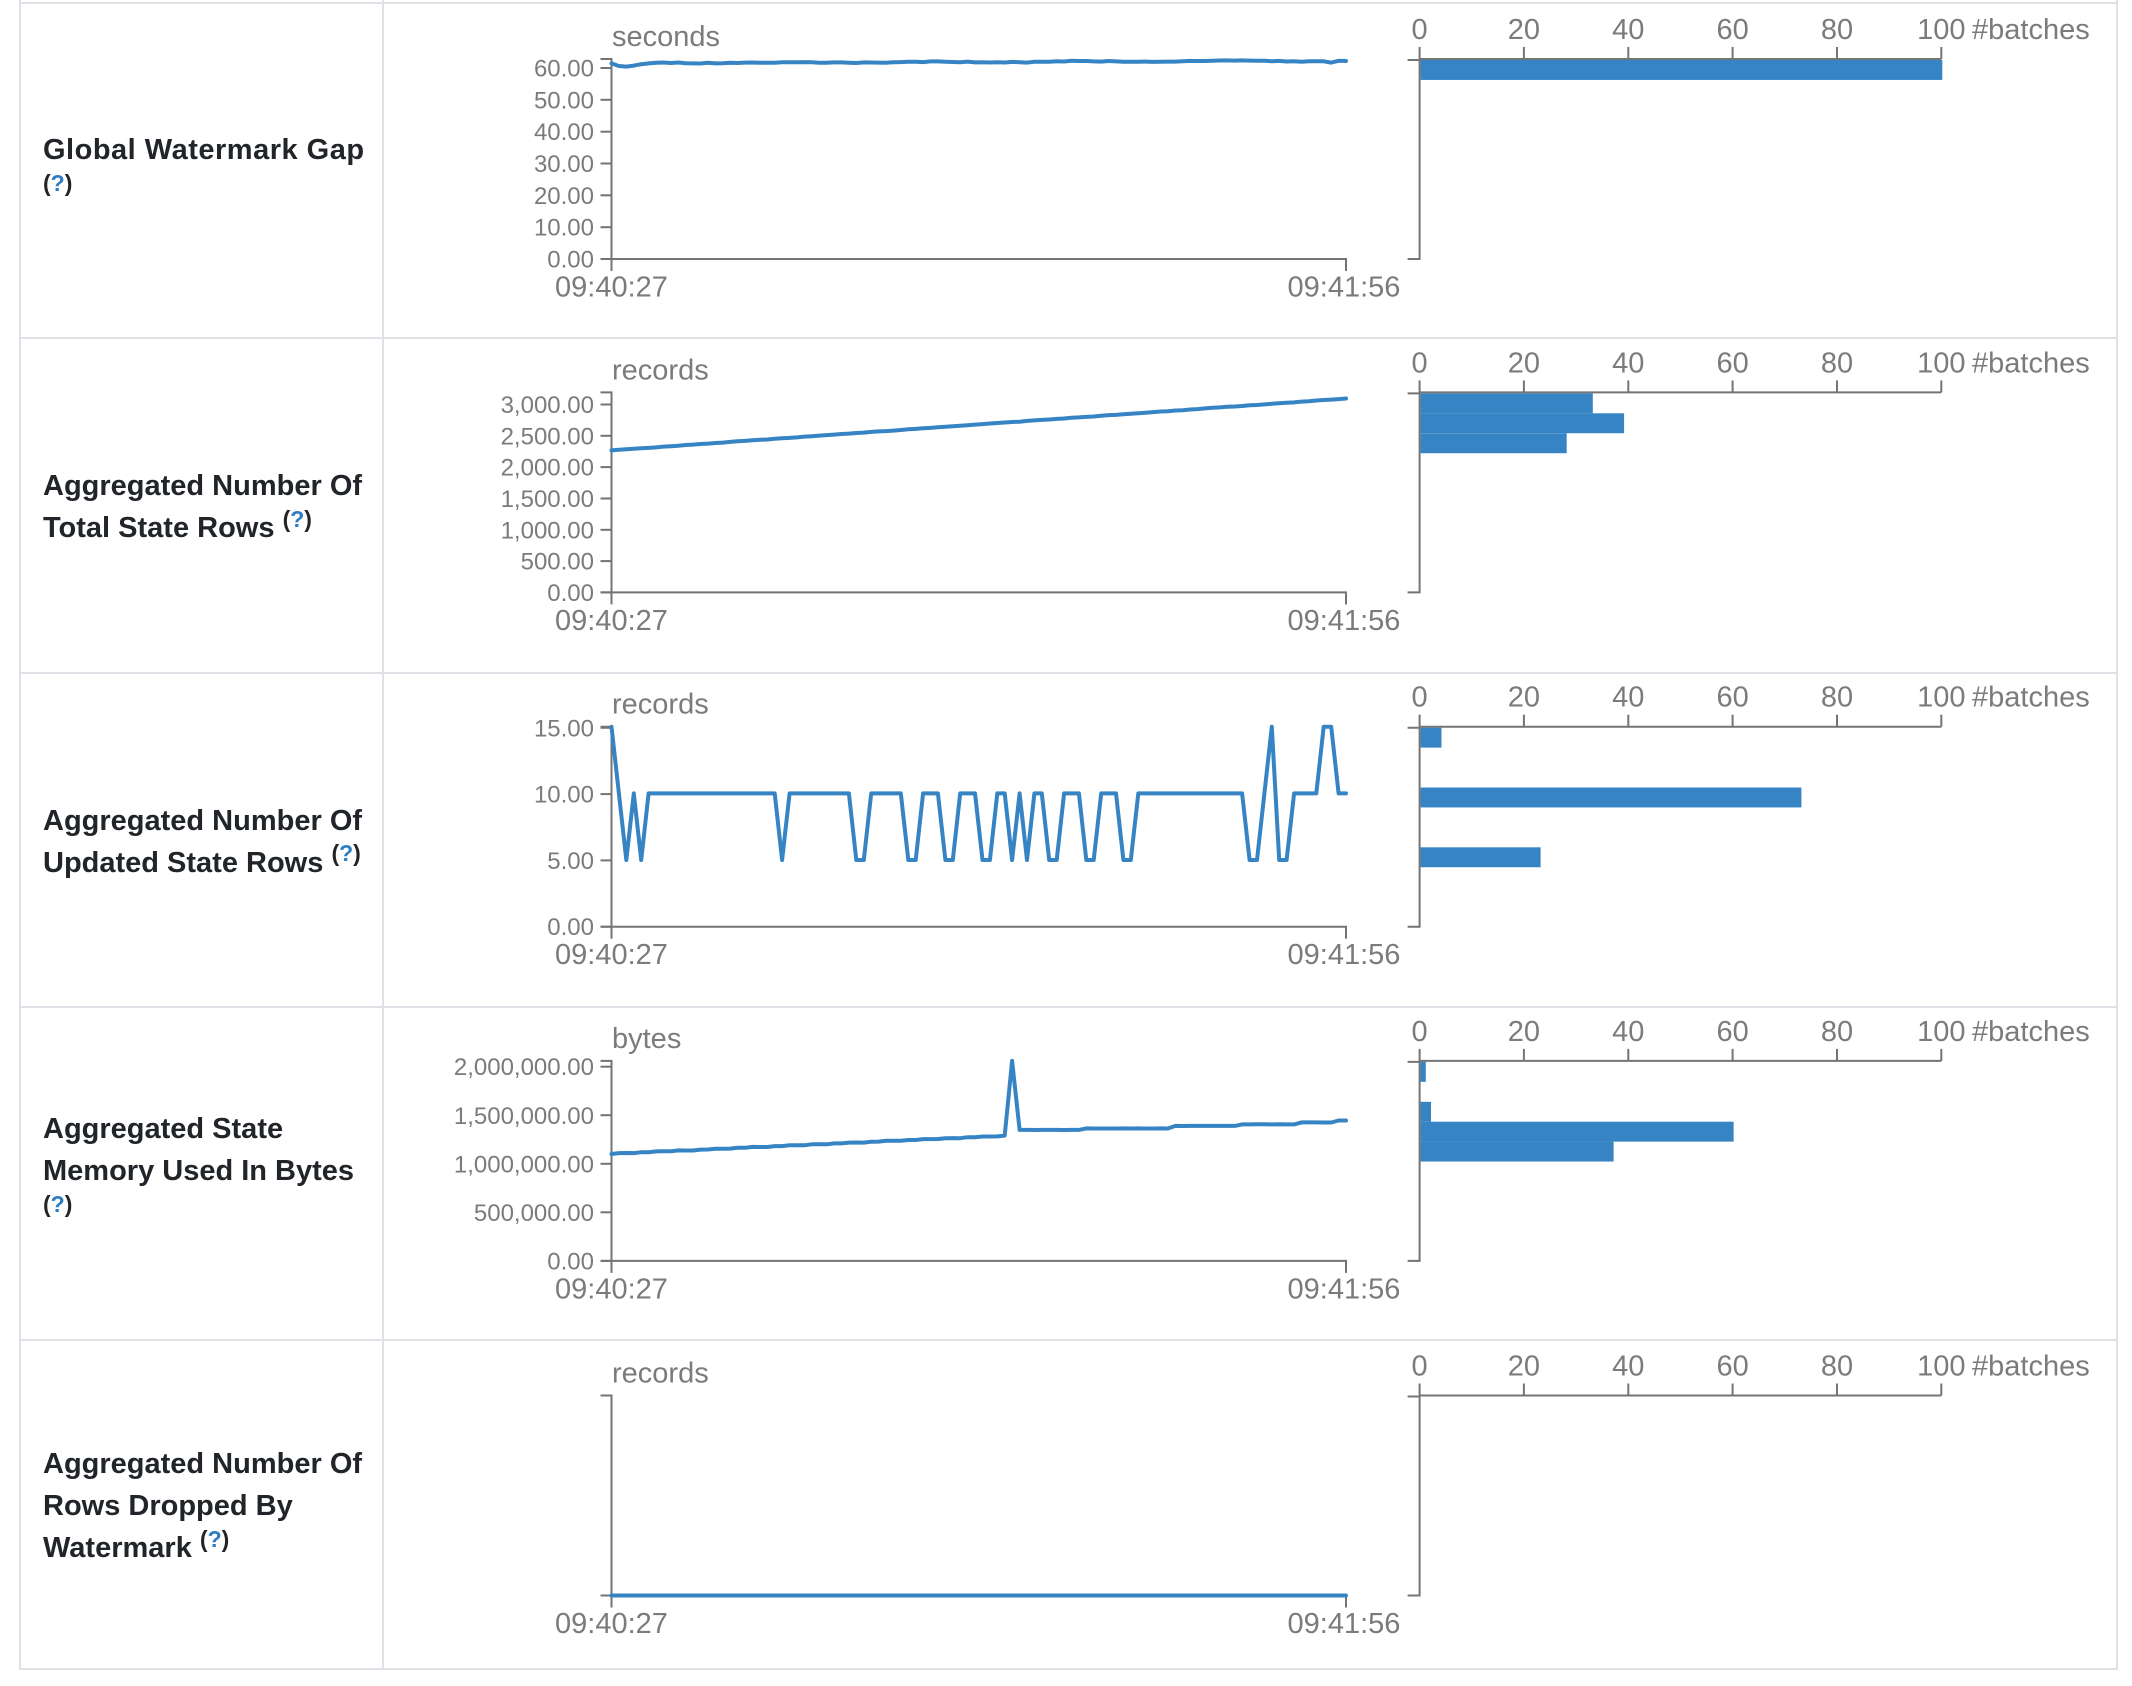 The height and width of the screenshot is (1686, 2132). I want to click on svg-text: 60.00, so click(564, 69).